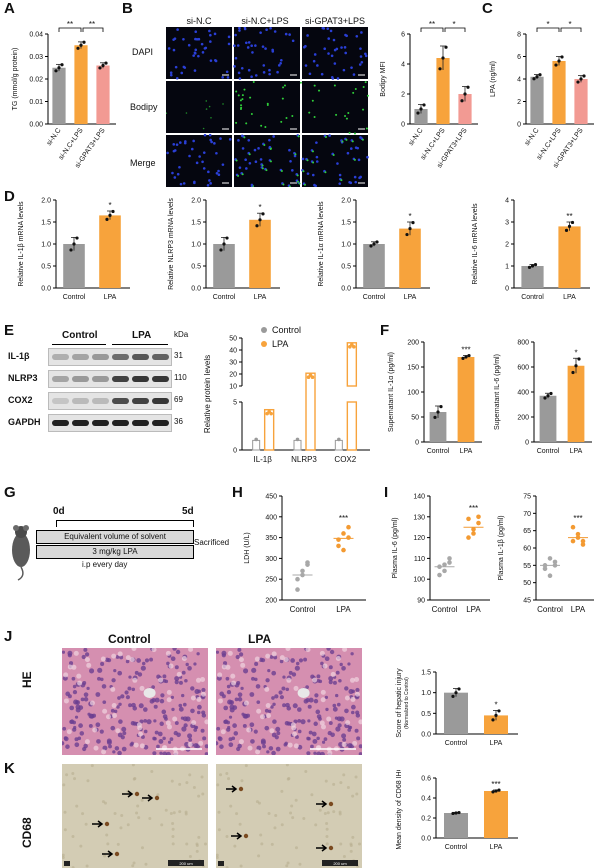 The width and height of the screenshot is (600, 868). What do you see at coordinates (271, 497) in the screenshot?
I see `y-tick-label: 450` at bounding box center [271, 497].